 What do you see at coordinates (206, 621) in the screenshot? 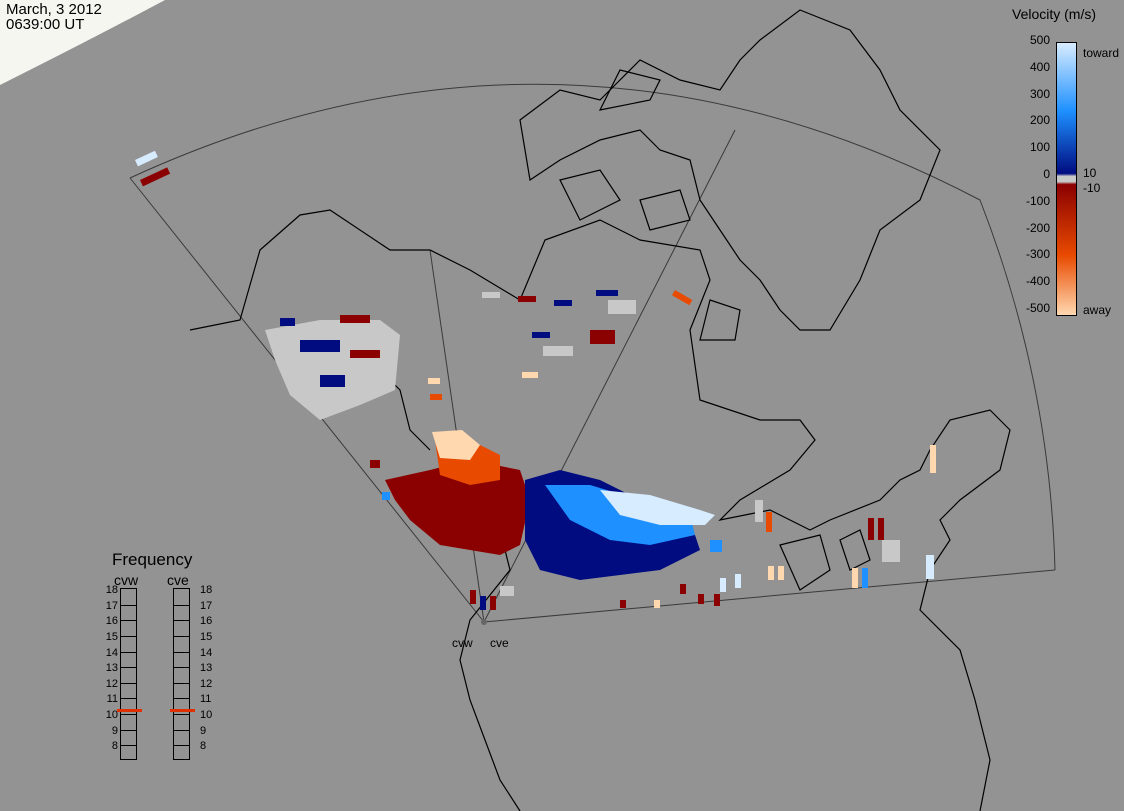
I see `frequency-scale-right: 16` at bounding box center [206, 621].